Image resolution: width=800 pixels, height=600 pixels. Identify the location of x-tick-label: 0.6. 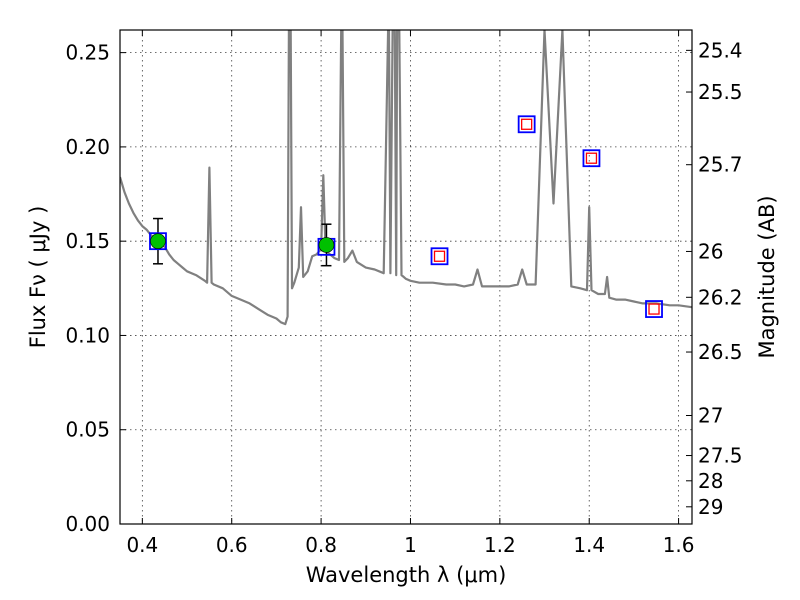
(232, 545).